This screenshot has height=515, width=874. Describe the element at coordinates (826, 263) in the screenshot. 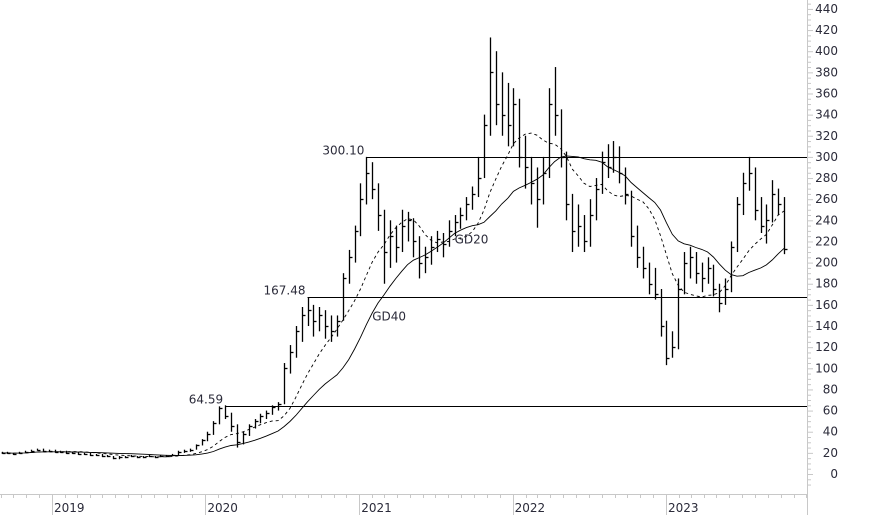

I see `y-tick-label: 200` at that location.